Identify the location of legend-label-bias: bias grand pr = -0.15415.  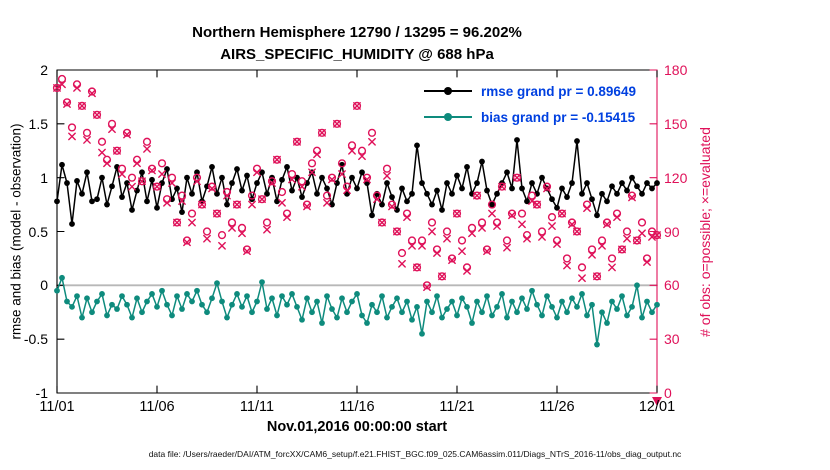
(558, 117).